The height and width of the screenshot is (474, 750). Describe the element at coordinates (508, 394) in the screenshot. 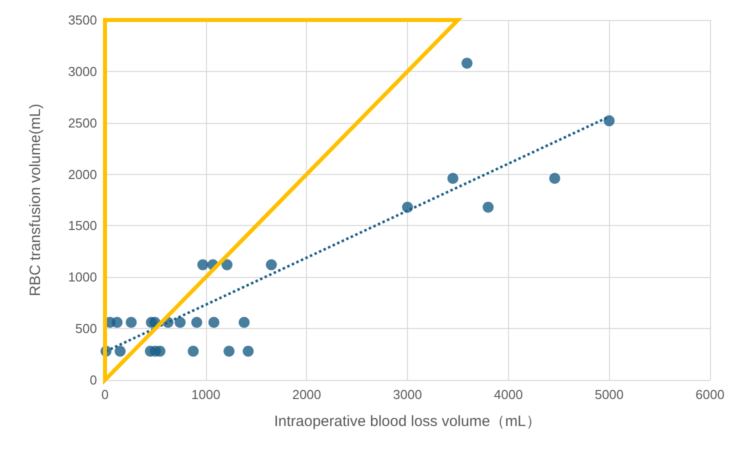

I see `x-tick-label: 4000` at that location.